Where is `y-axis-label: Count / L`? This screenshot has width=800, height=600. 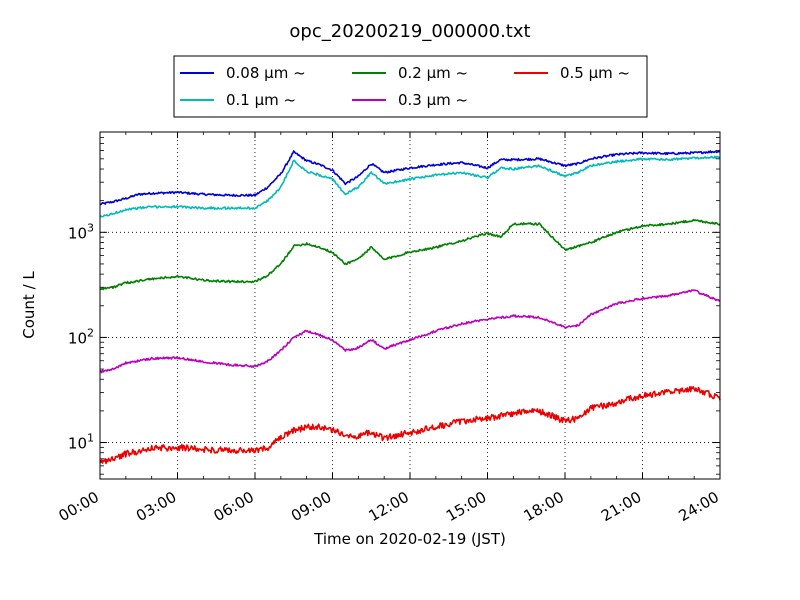
y-axis-label: Count / L is located at coordinates (29, 305).